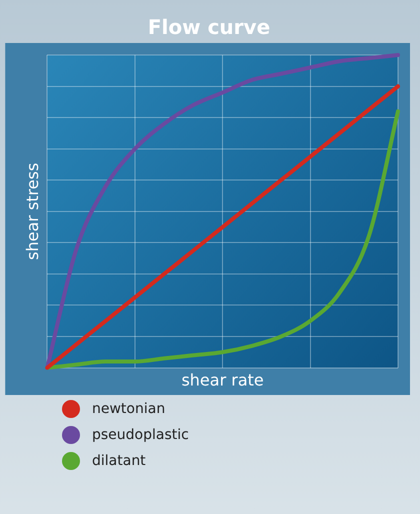 The image size is (420, 514). Describe the element at coordinates (140, 435) in the screenshot. I see `legend-label: pseudoplastic` at that location.